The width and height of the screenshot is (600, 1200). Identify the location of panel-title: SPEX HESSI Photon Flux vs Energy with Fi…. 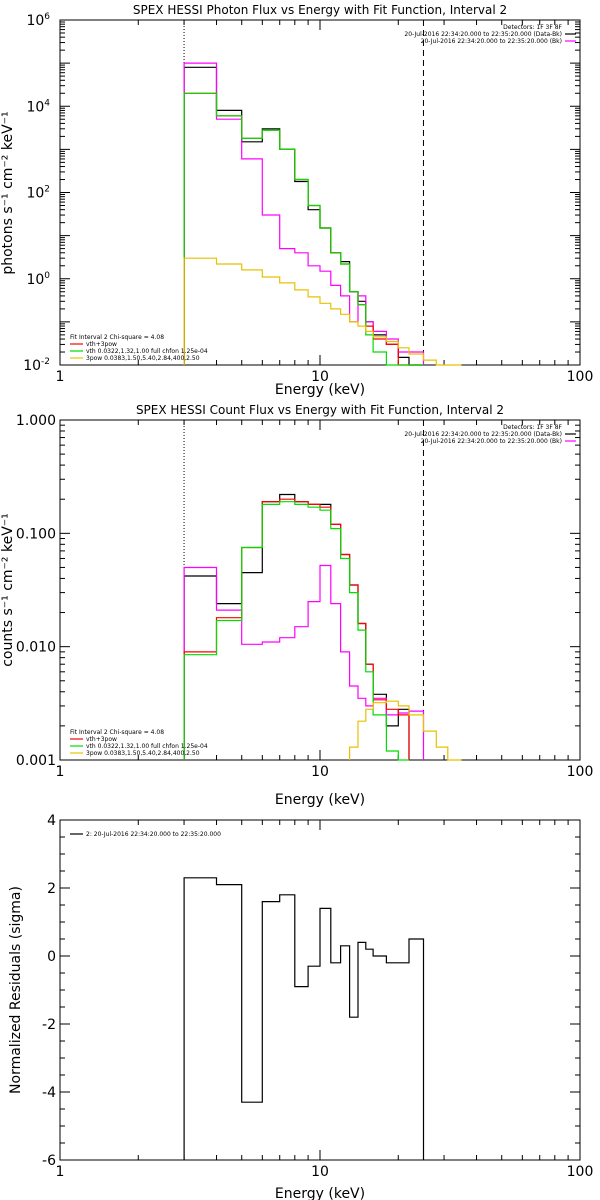
(320, 10).